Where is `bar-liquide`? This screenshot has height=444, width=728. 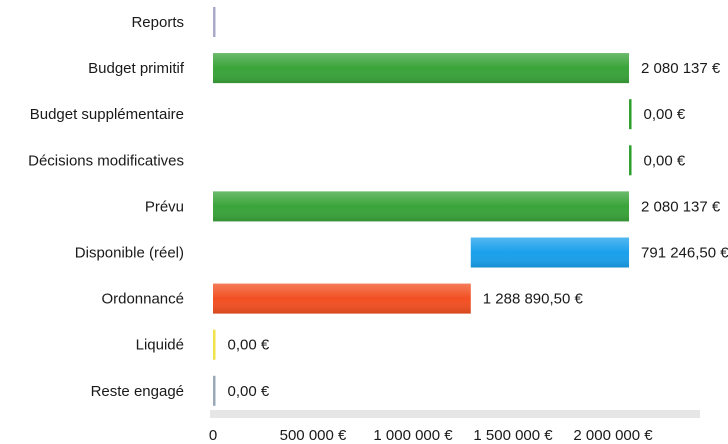
bar-liquide is located at coordinates (214, 344).